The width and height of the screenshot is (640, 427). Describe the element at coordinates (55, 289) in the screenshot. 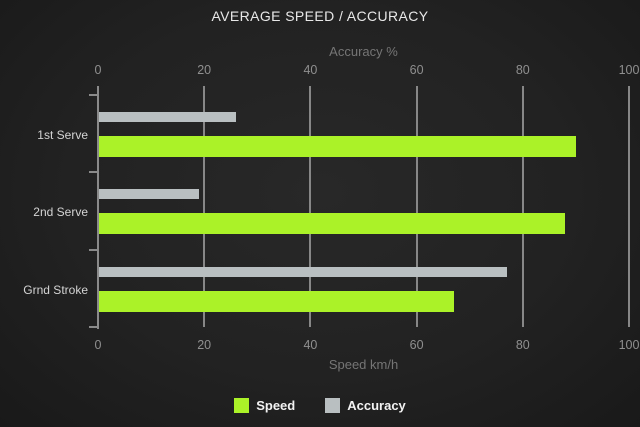

I see `category-label: Grnd Stroke` at that location.